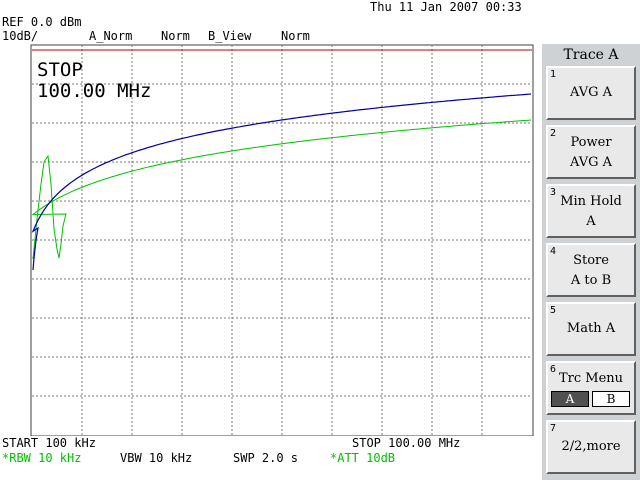 This screenshot has width=640, height=480. What do you see at coordinates (591, 221) in the screenshot?
I see `softkey-label-line2: A` at bounding box center [591, 221].